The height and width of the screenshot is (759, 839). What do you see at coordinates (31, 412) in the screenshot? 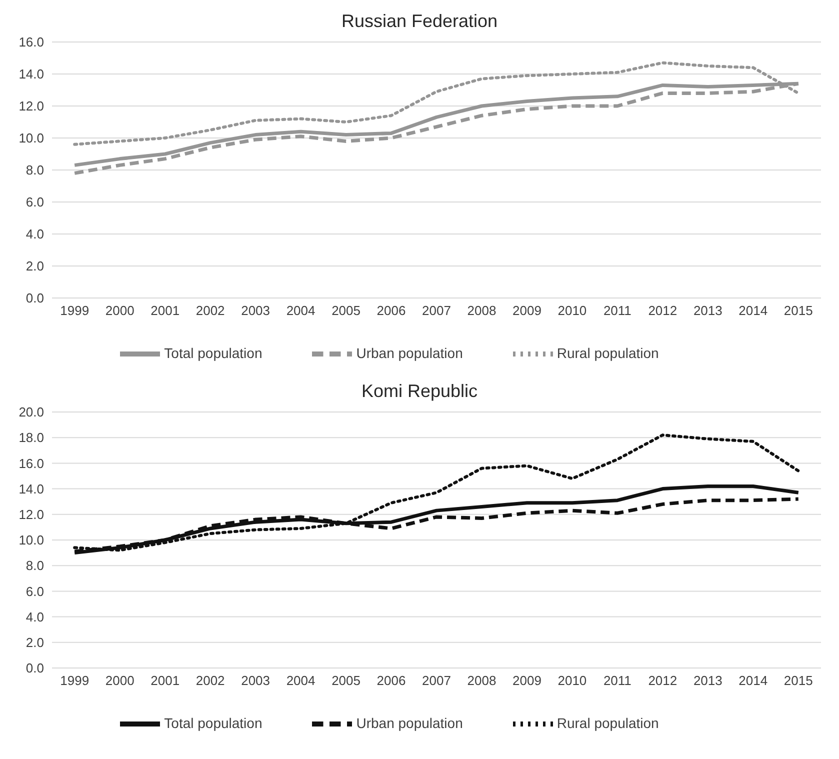
I see `y-tick-label: 20.0` at bounding box center [31, 412].